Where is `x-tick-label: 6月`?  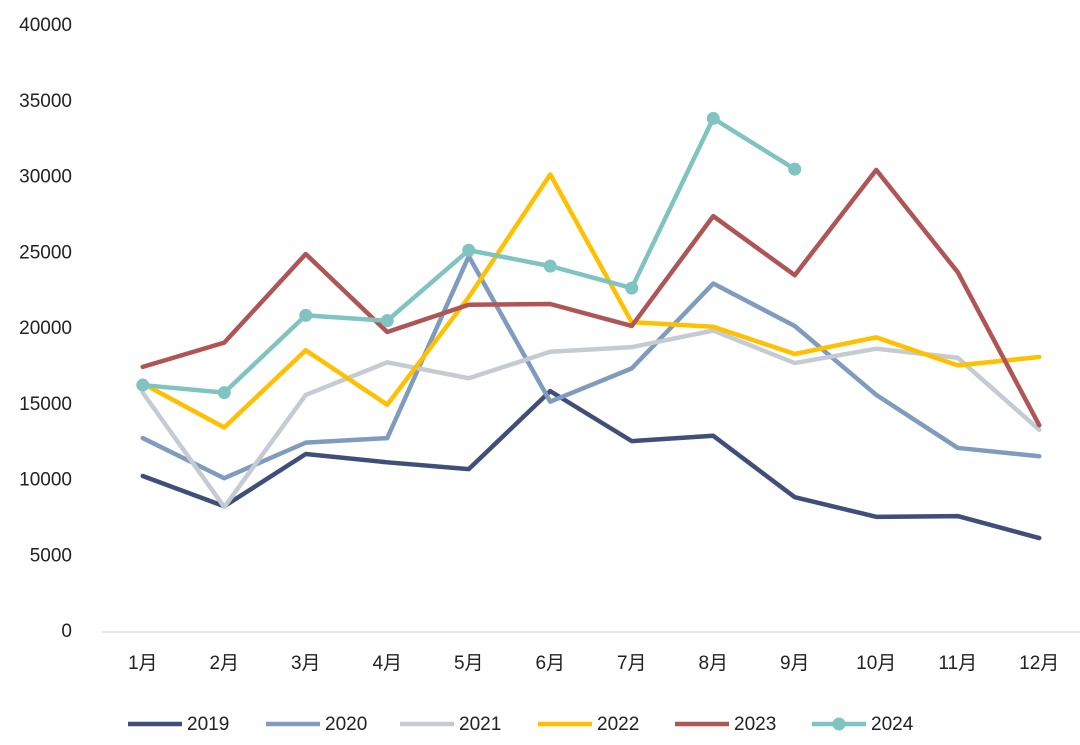 x-tick-label: 6月 is located at coordinates (550, 663).